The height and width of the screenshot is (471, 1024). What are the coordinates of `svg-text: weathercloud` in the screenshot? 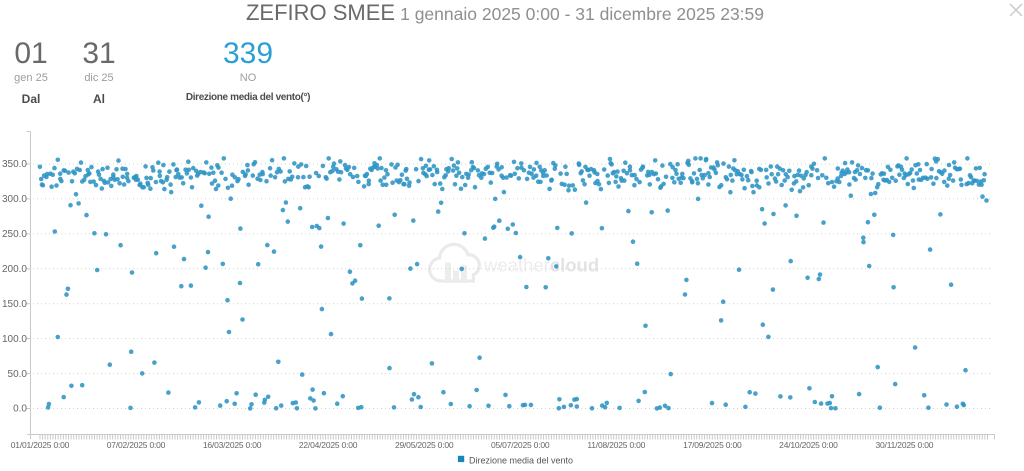 It's located at (541, 265).